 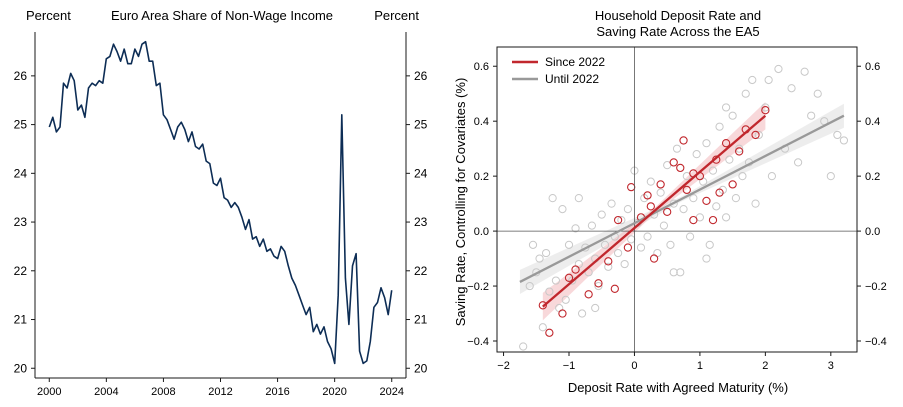 I want to click on y-tick-label-right: 0.0, so click(x=872, y=232).